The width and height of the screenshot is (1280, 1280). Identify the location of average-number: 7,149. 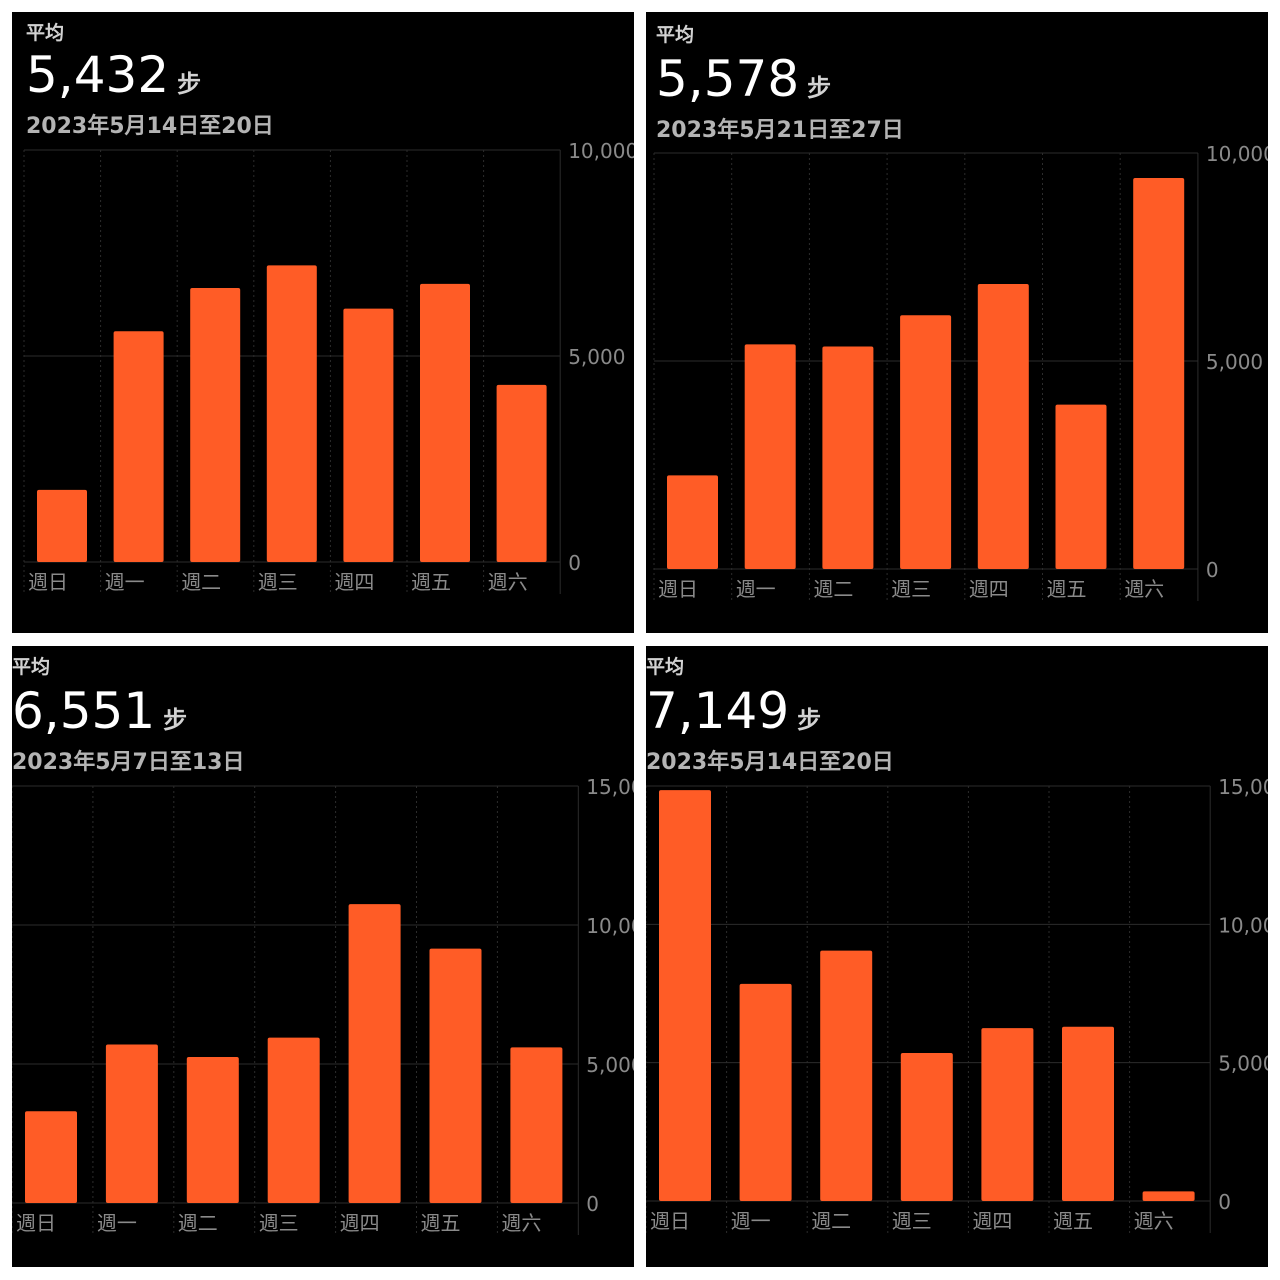
(718, 711).